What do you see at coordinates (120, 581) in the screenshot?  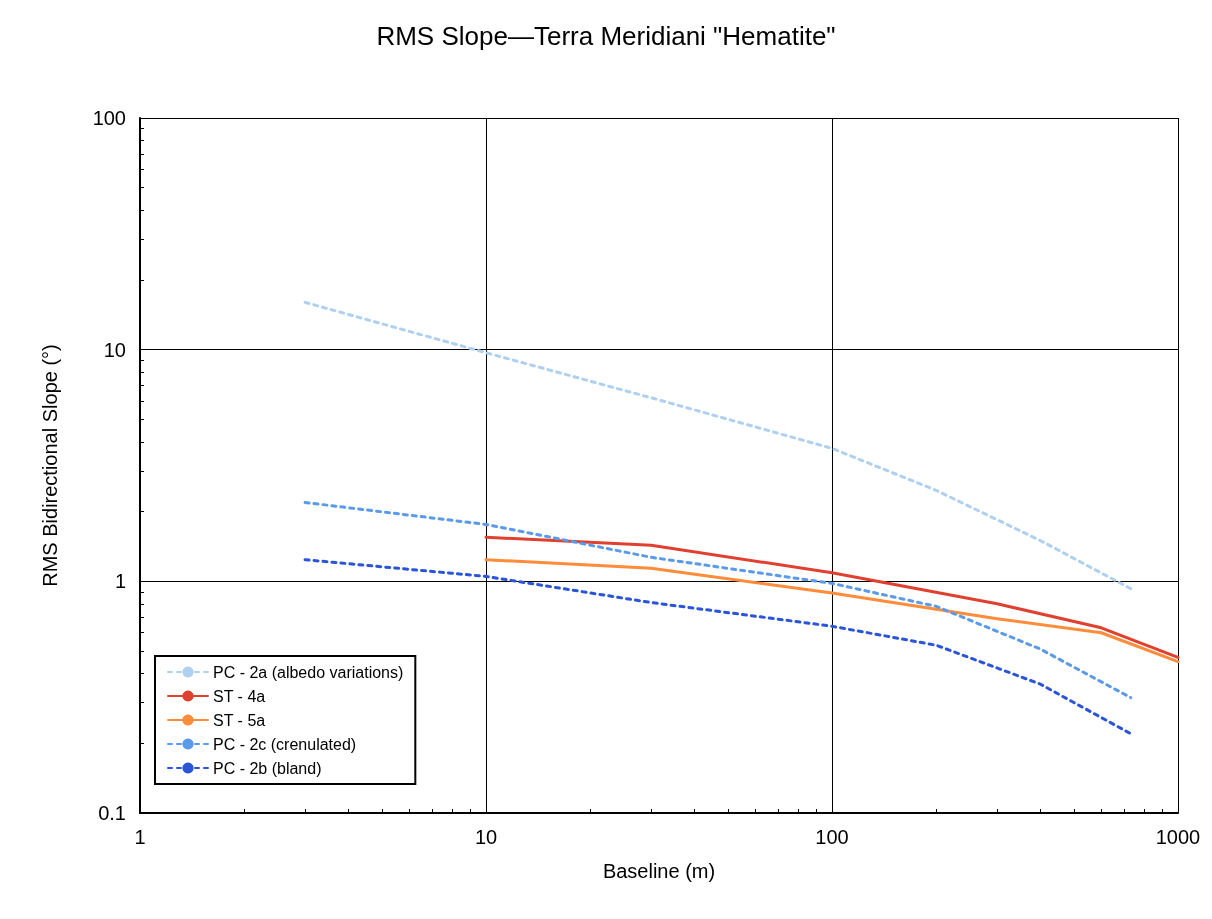 I see `y-tick-label: 1` at bounding box center [120, 581].